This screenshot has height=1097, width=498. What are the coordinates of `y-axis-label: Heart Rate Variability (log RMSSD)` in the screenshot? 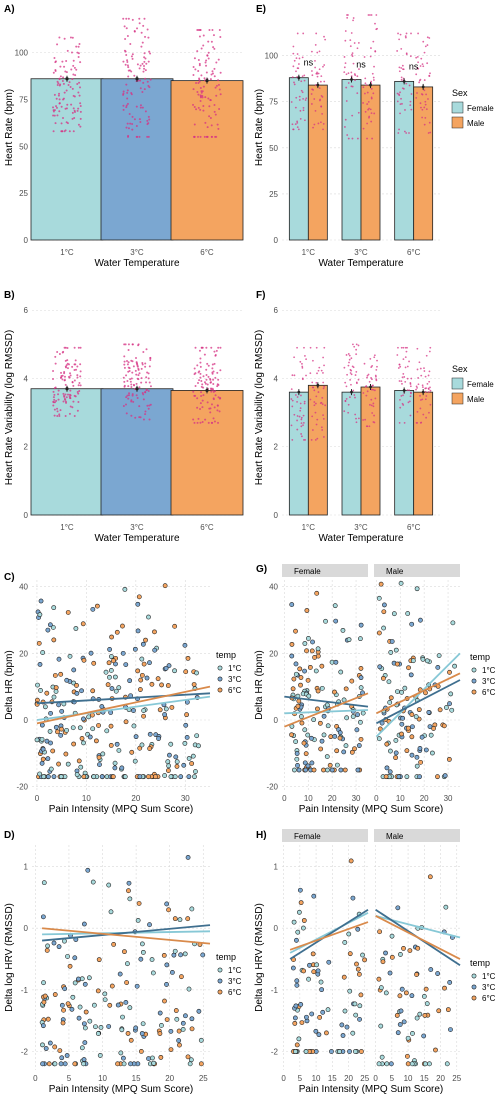 It's located at (259, 407).